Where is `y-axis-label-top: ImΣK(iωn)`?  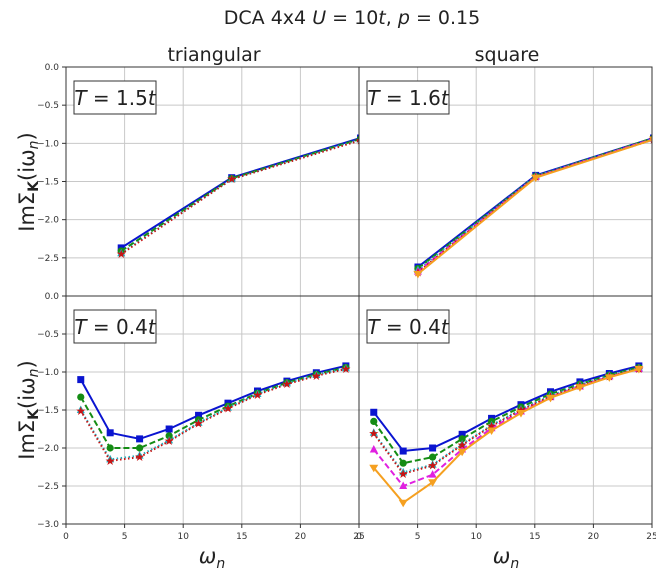 y-axis-label-top: ImΣK(iωn) is located at coordinates (28, 182).